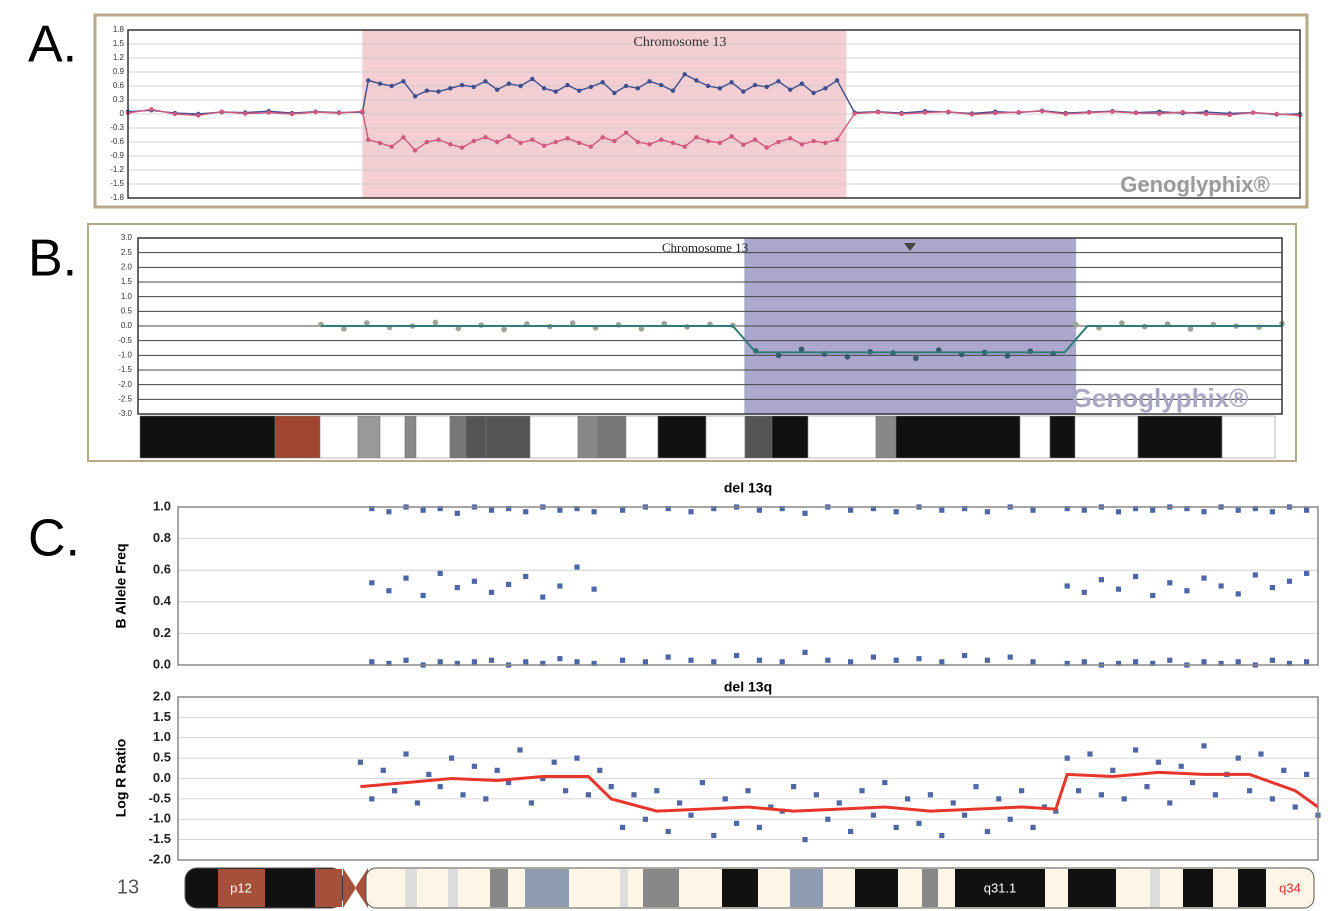  I want to click on y-tick-label: 2.5, so click(127, 252).